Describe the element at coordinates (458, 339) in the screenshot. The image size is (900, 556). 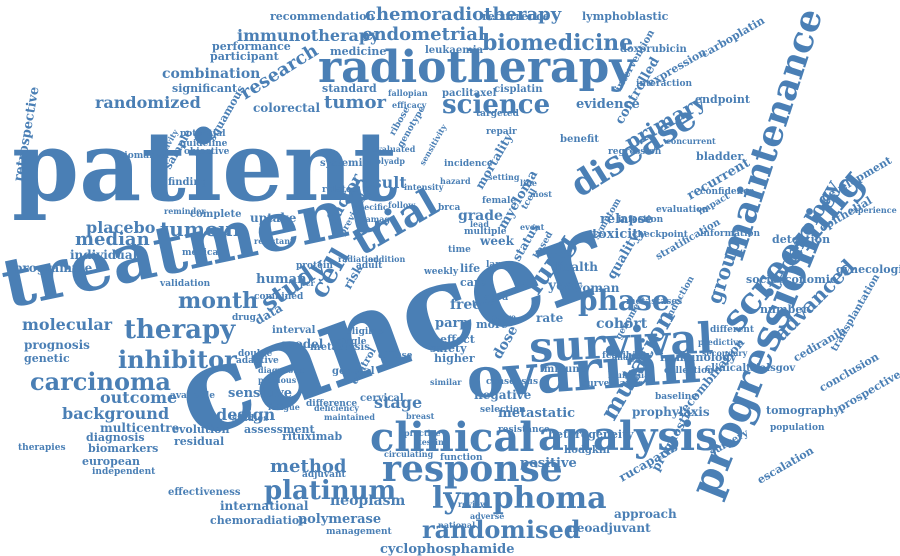
I see `word-effect: effect` at that location.